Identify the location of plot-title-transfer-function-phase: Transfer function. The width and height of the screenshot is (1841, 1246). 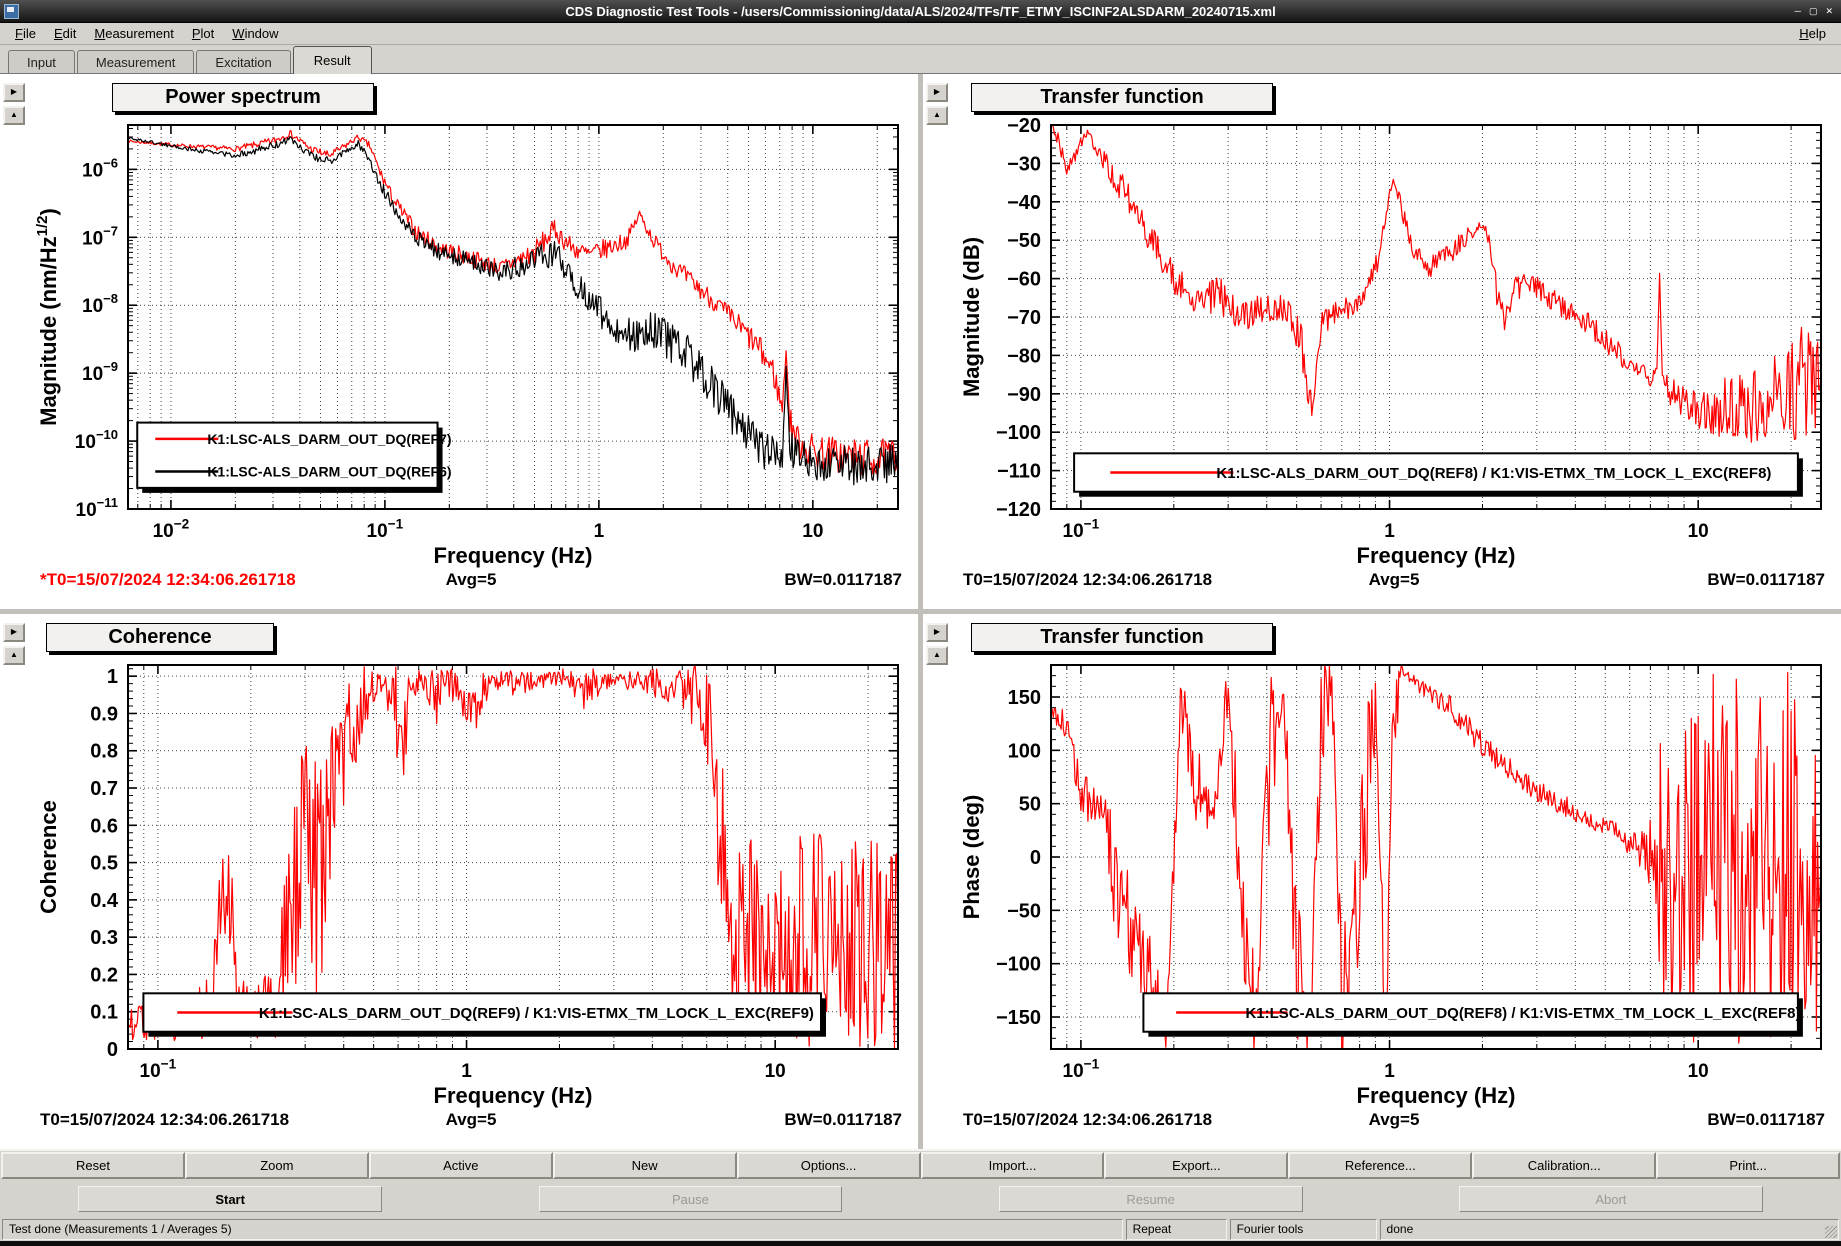
(1122, 637).